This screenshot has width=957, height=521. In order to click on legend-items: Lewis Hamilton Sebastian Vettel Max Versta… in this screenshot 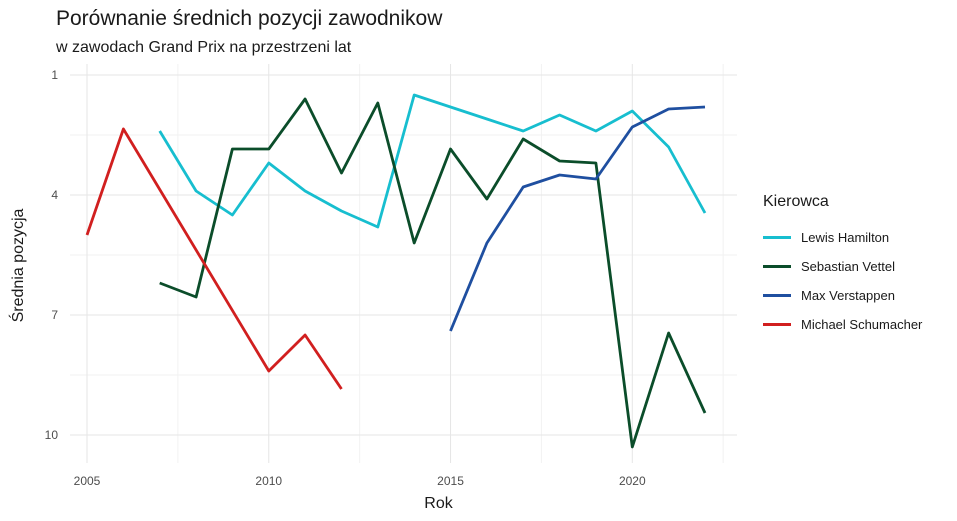, I will do `click(842, 281)`.